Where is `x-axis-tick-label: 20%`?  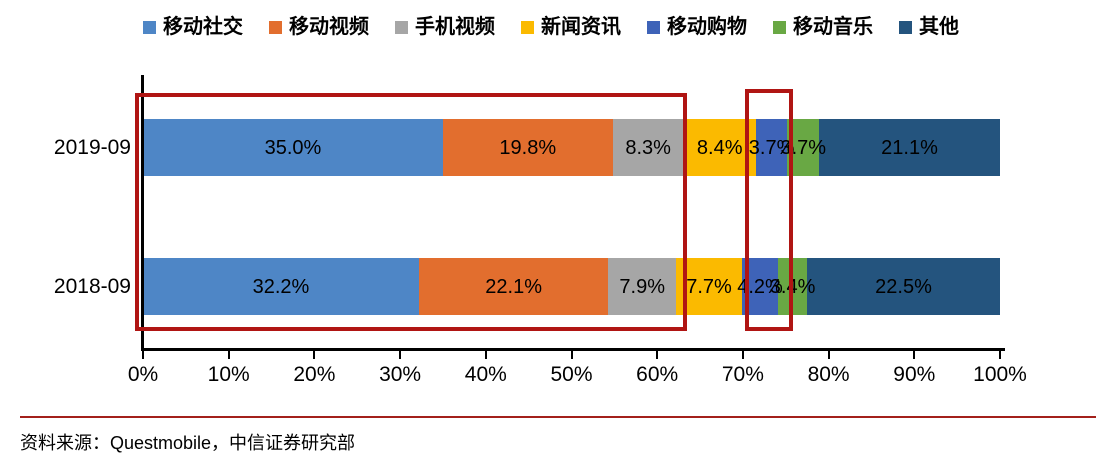 x-axis-tick-label: 20% is located at coordinates (314, 374).